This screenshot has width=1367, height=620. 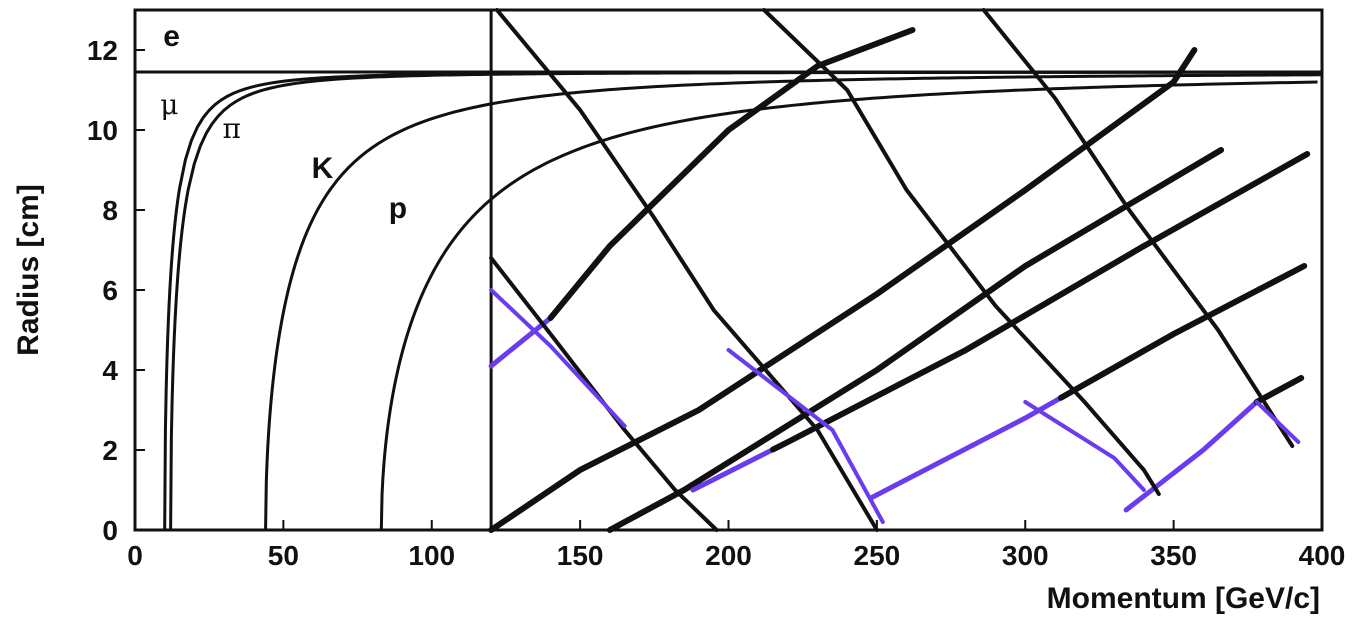 What do you see at coordinates (110, 370) in the screenshot?
I see `y-tick-label: 4` at bounding box center [110, 370].